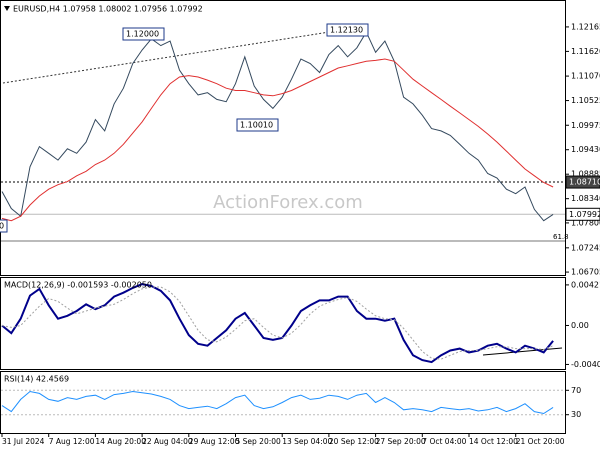 This screenshot has height=450, width=600. What do you see at coordinates (259, 441) in the screenshot?
I see `x-tick-label: 5 Sep 20:00` at bounding box center [259, 441].